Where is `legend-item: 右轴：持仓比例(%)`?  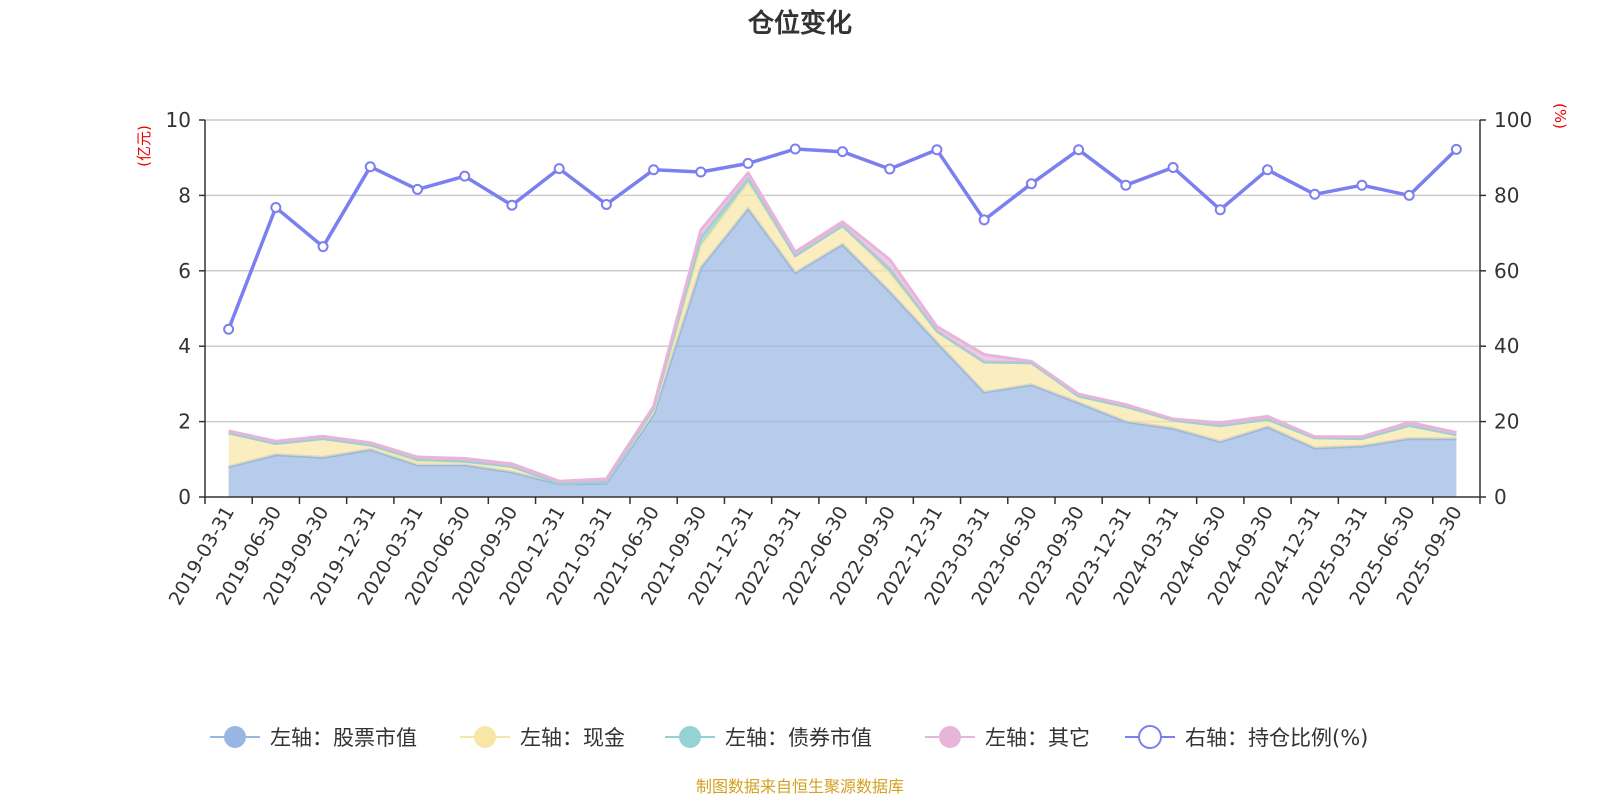 legend-item: 右轴：持仓比例(%) is located at coordinates (1246, 737).